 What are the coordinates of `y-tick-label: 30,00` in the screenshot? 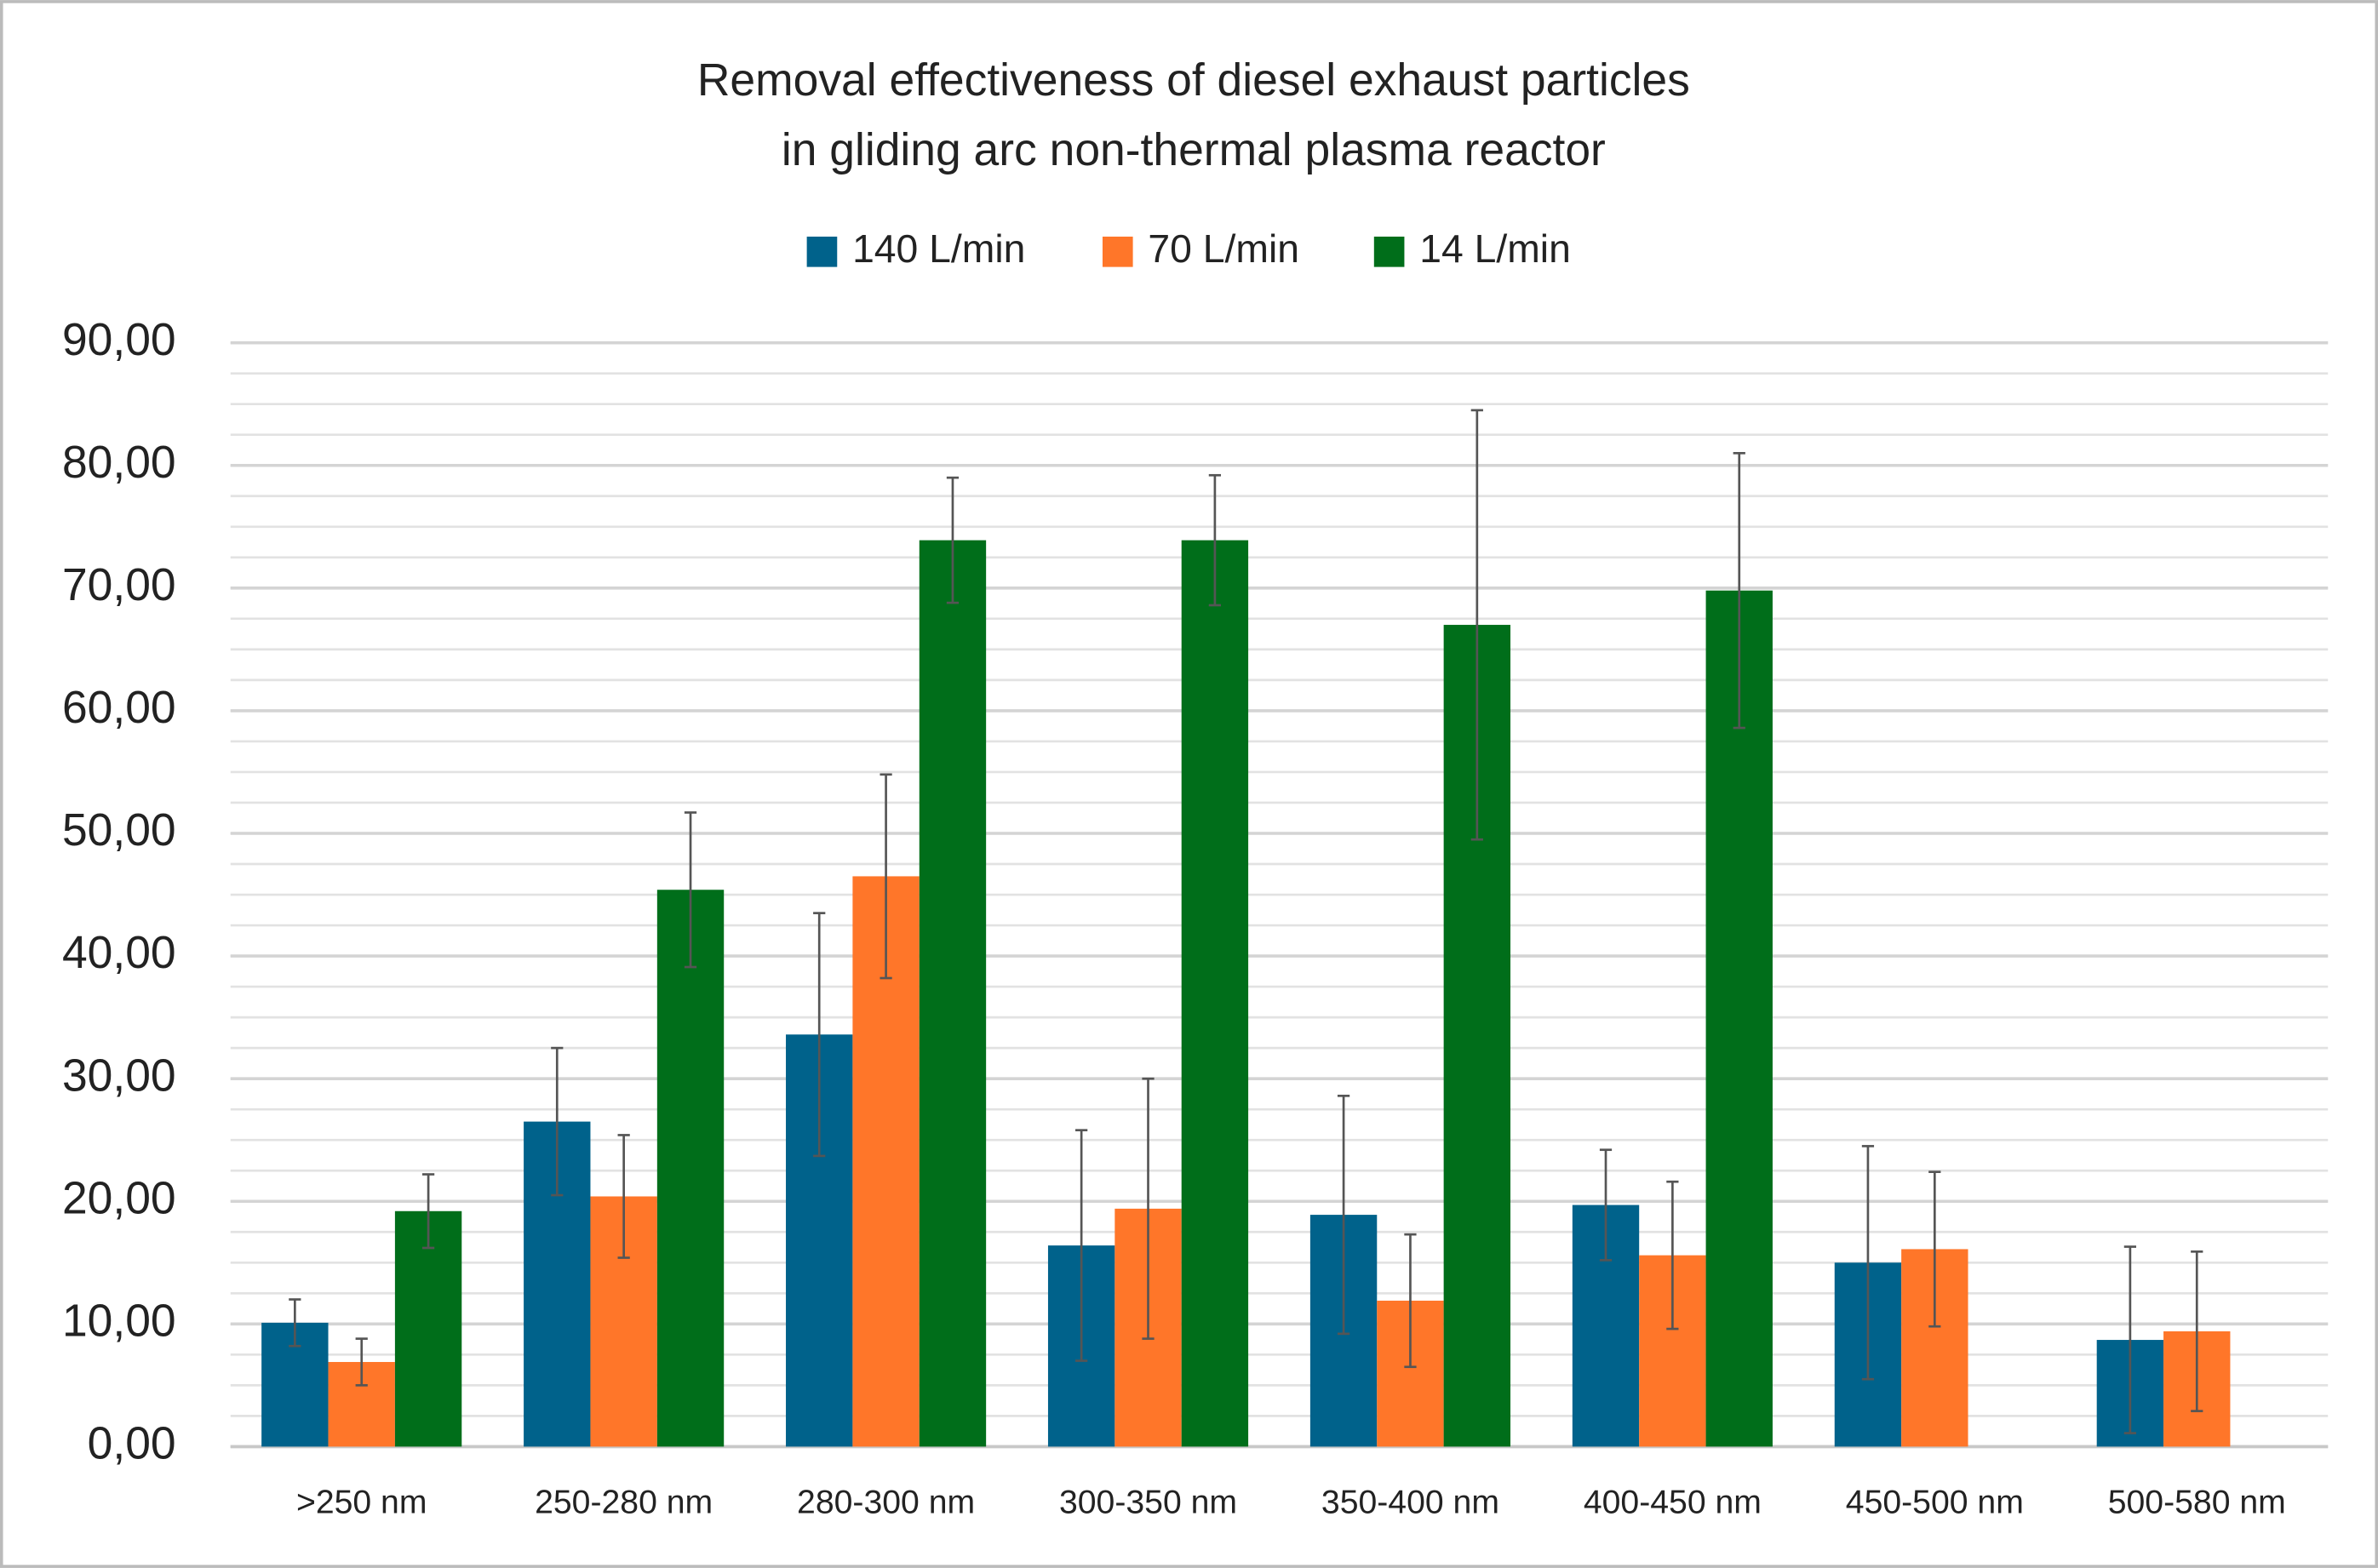 It's located at (119, 1076).